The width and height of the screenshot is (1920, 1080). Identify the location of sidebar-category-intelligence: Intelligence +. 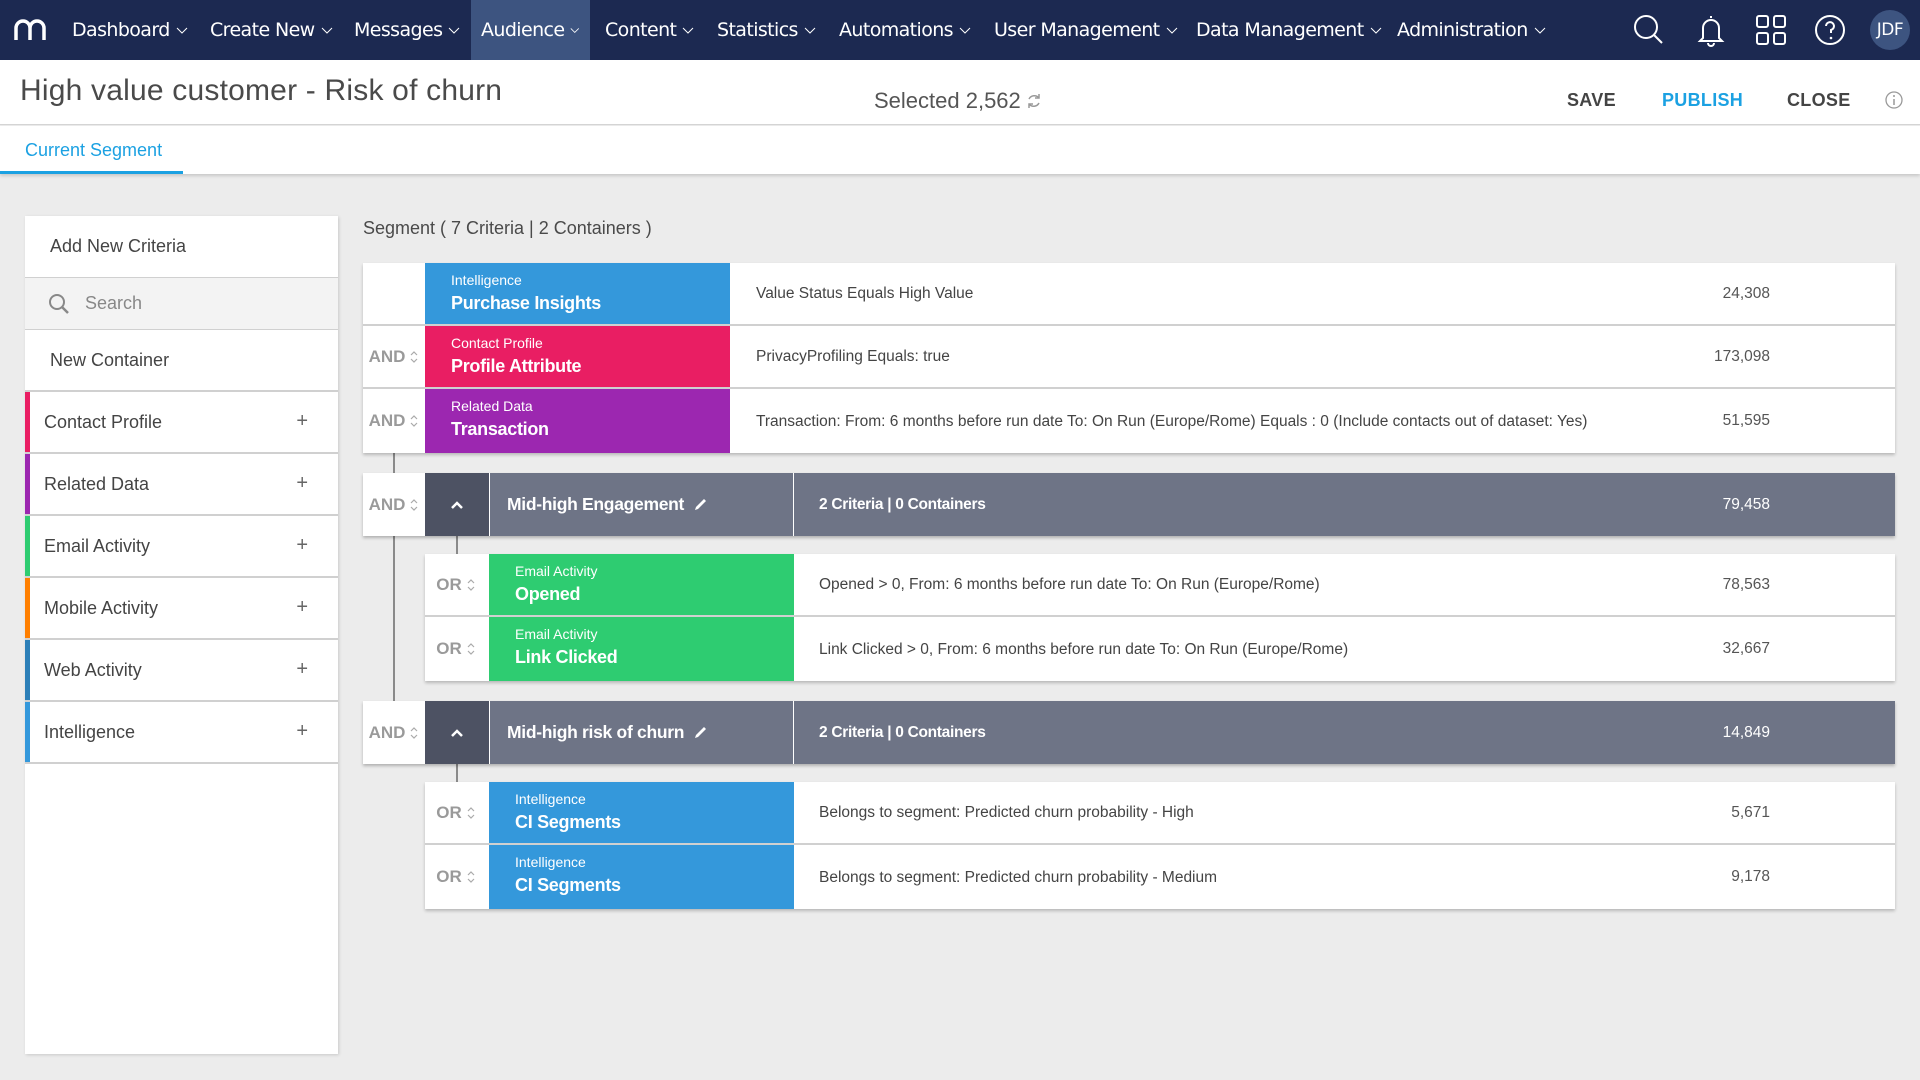
(181, 733).